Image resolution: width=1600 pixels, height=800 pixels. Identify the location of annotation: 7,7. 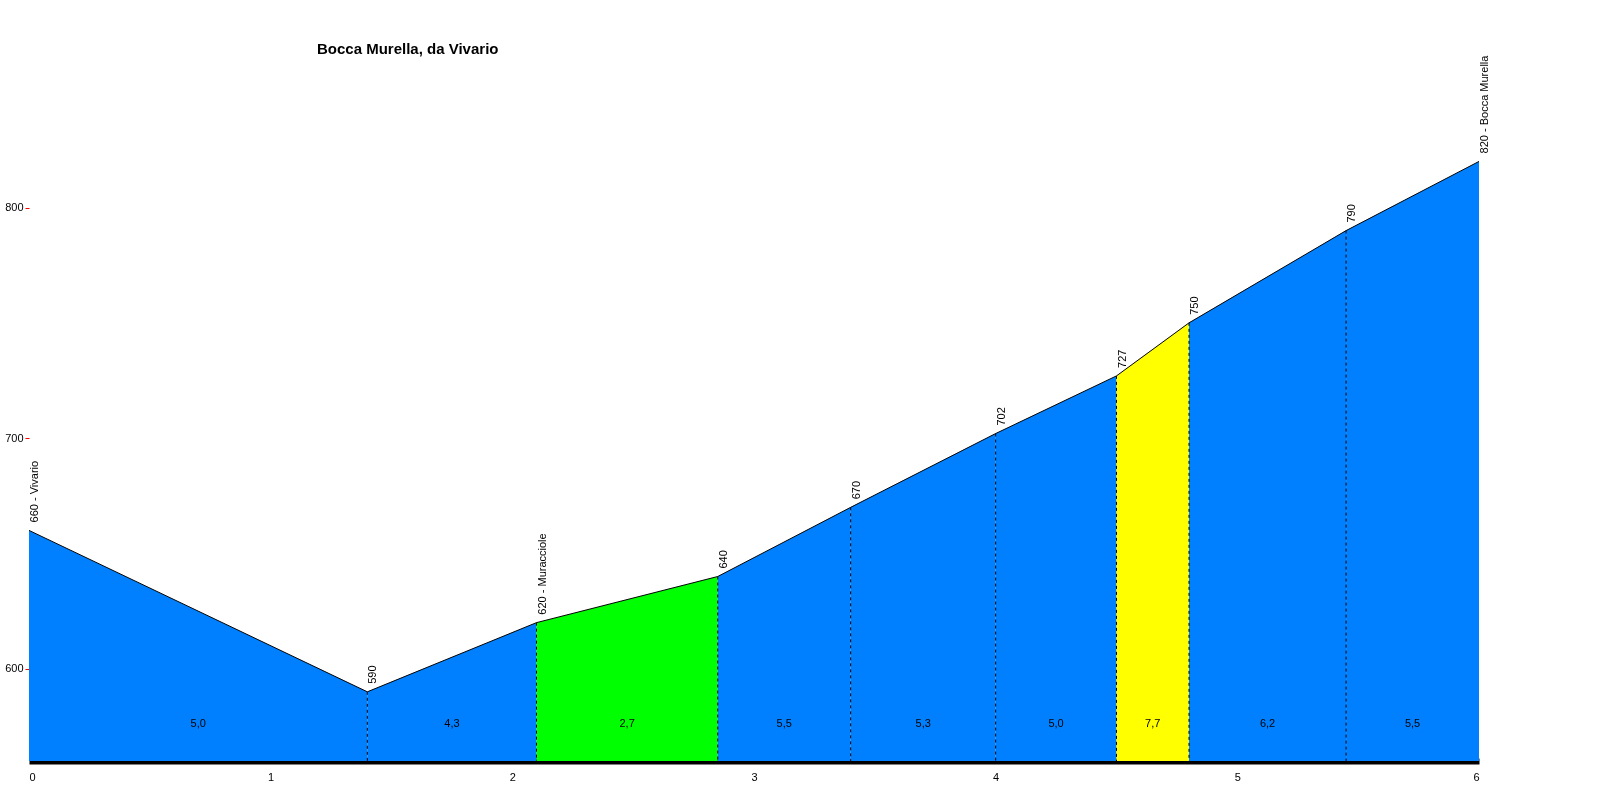
(1153, 723).